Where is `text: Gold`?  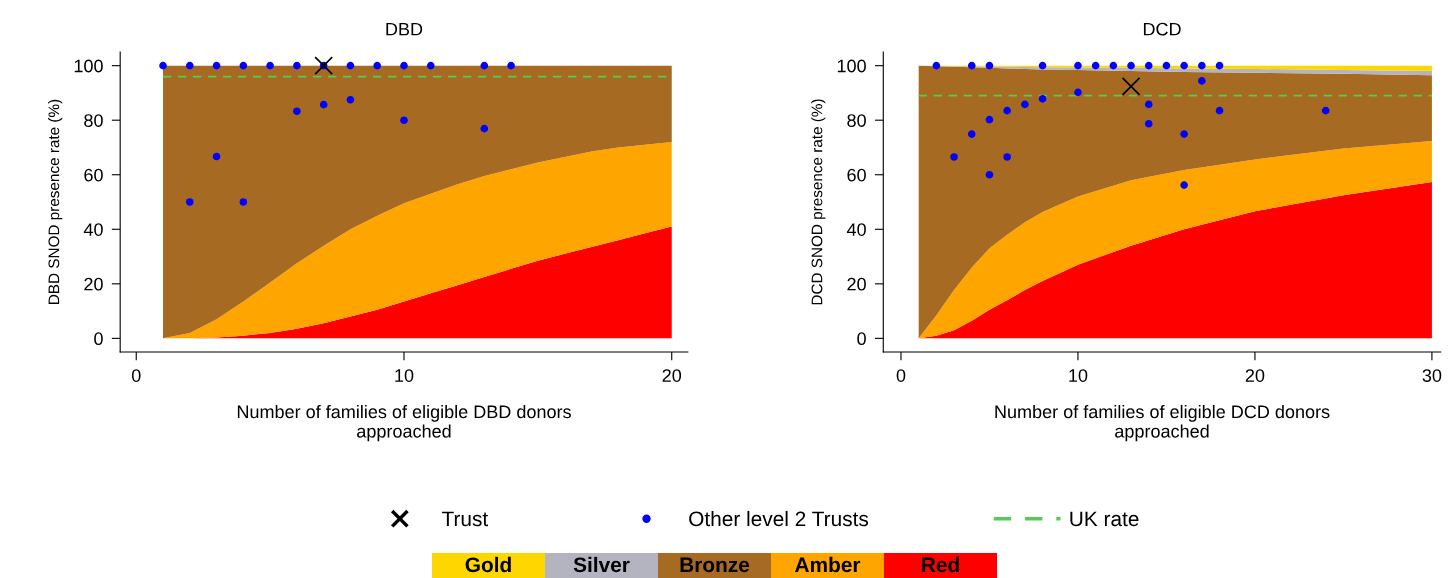
text: Gold is located at coordinates (488, 564).